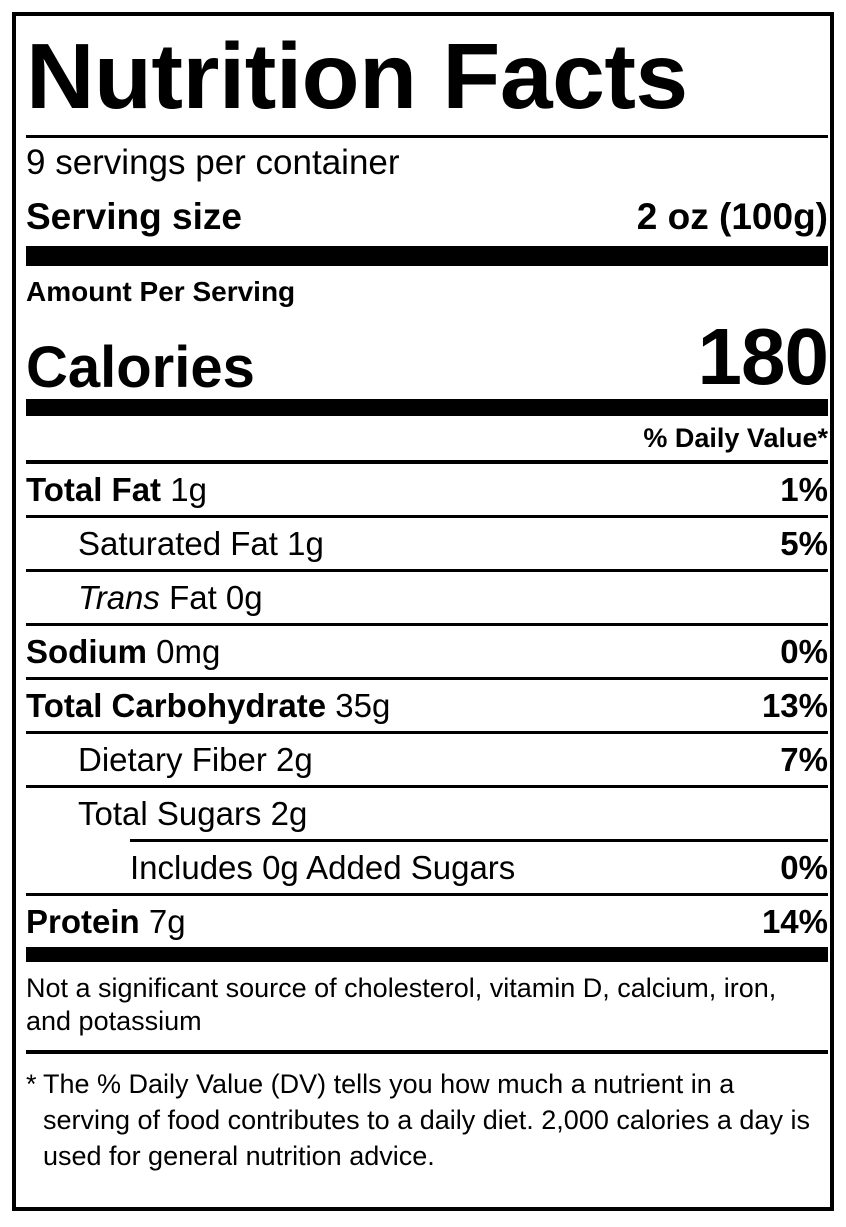 The width and height of the screenshot is (846, 1227). What do you see at coordinates (804, 543) in the screenshot?
I see `nutrient-daily-value: 5%` at bounding box center [804, 543].